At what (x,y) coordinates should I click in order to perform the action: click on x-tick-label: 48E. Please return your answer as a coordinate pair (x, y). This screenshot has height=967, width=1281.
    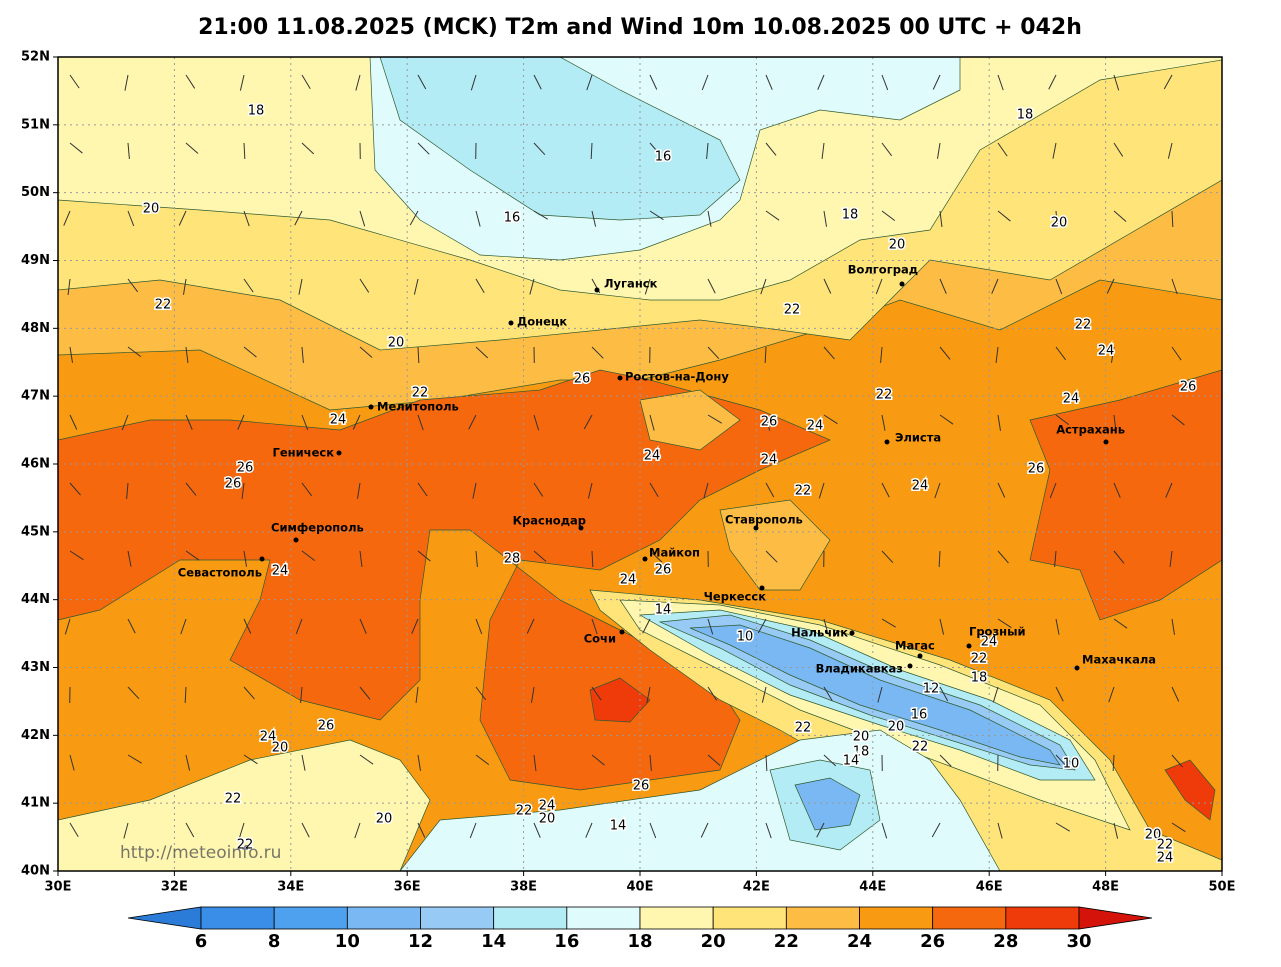
    Looking at the image, I should click on (1105, 887).